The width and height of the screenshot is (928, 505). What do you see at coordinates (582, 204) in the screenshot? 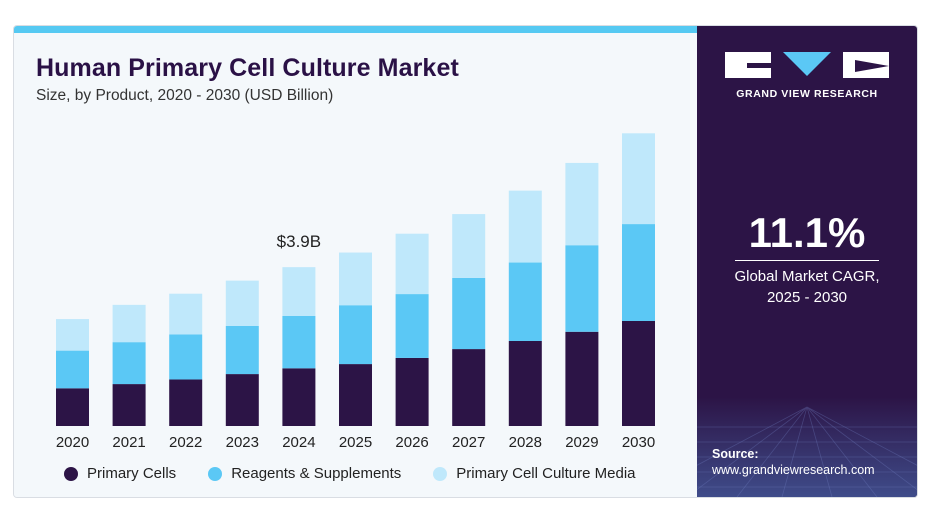
I see `bar-2029-primary-cell-culture-media` at bounding box center [582, 204].